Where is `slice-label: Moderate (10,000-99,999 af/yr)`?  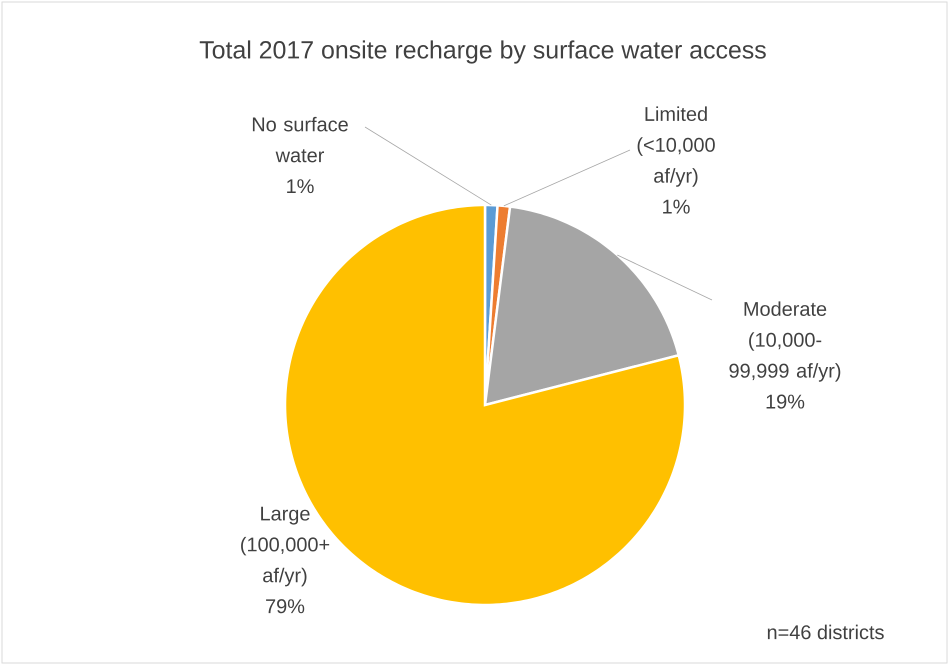
slice-label: Moderate (10,000-99,999 af/yr) is located at coordinates (784, 341).